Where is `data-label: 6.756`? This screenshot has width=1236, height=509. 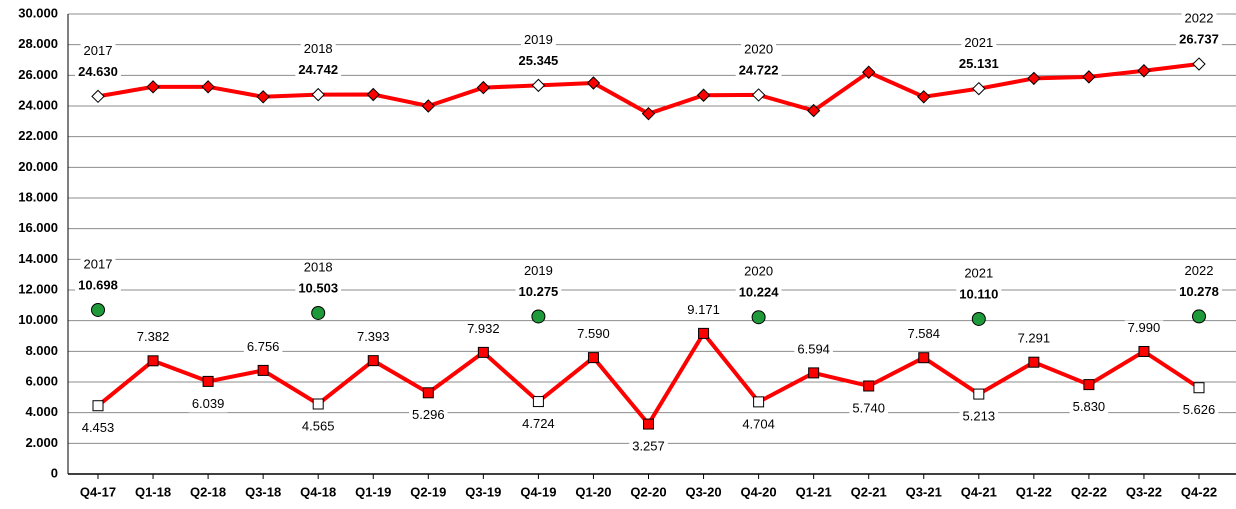 data-label: 6.756 is located at coordinates (263, 346).